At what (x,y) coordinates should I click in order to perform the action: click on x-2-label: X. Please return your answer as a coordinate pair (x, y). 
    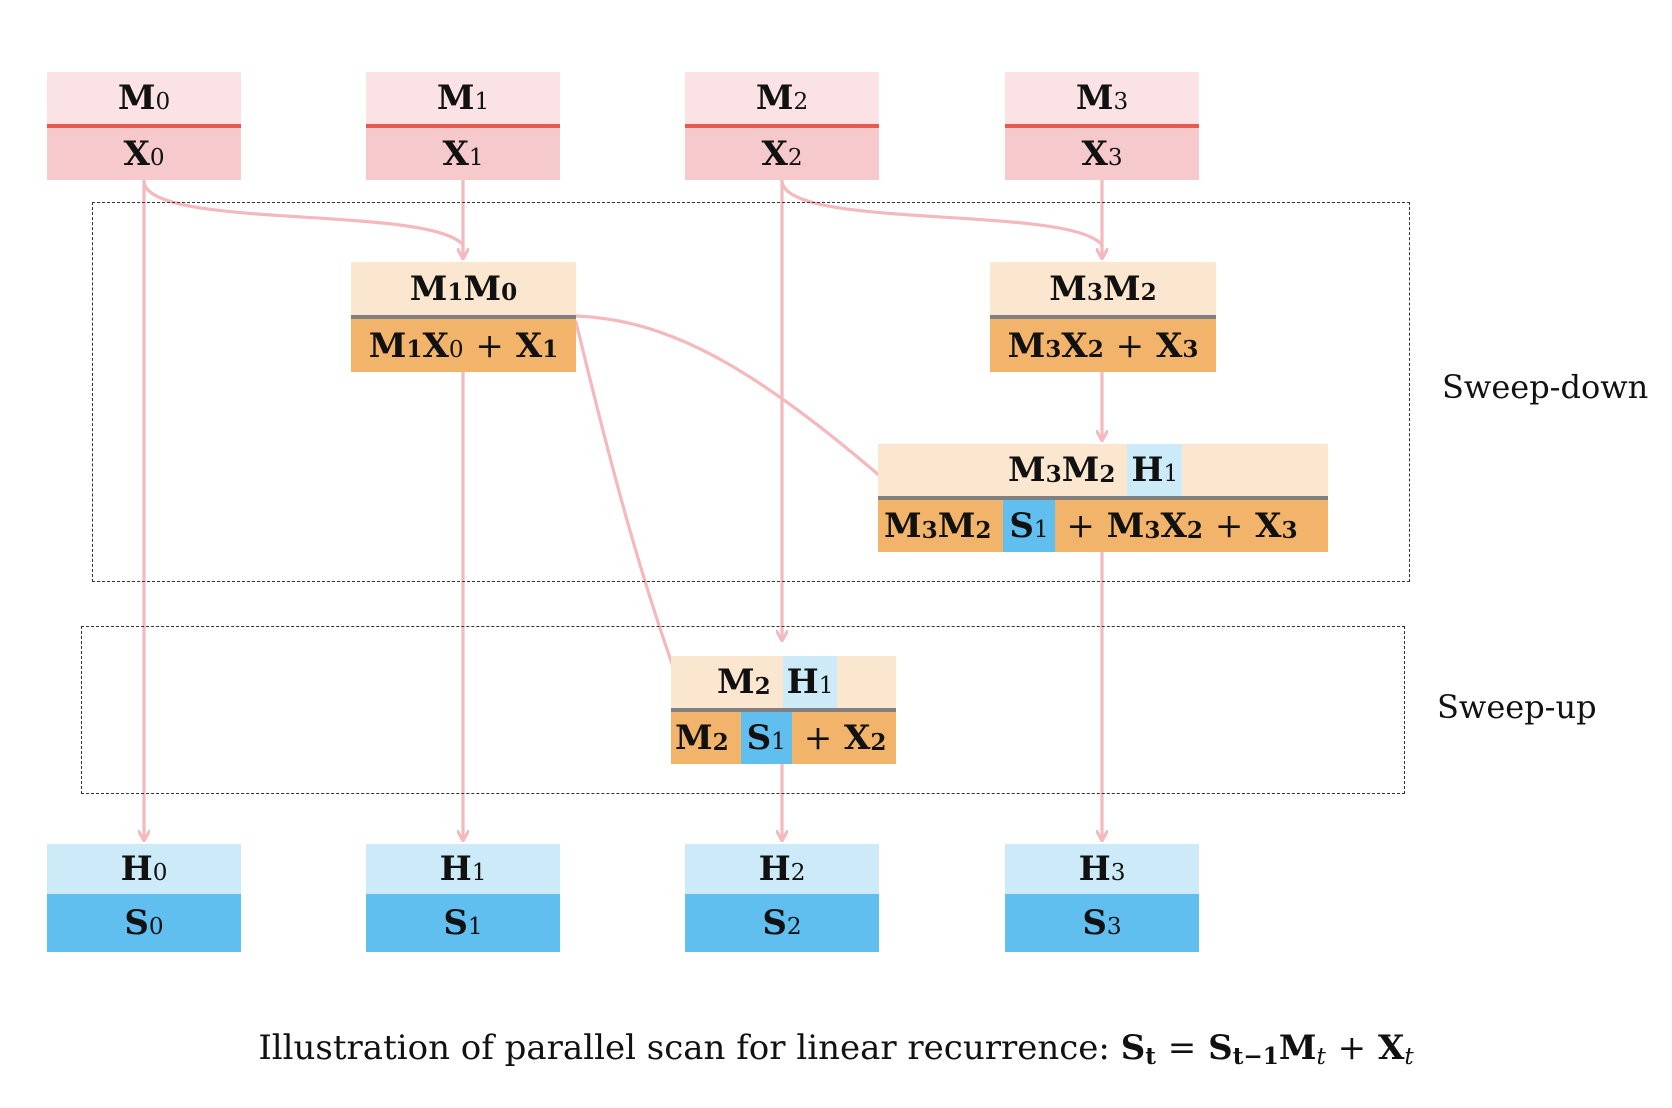
    Looking at the image, I should click on (774, 154).